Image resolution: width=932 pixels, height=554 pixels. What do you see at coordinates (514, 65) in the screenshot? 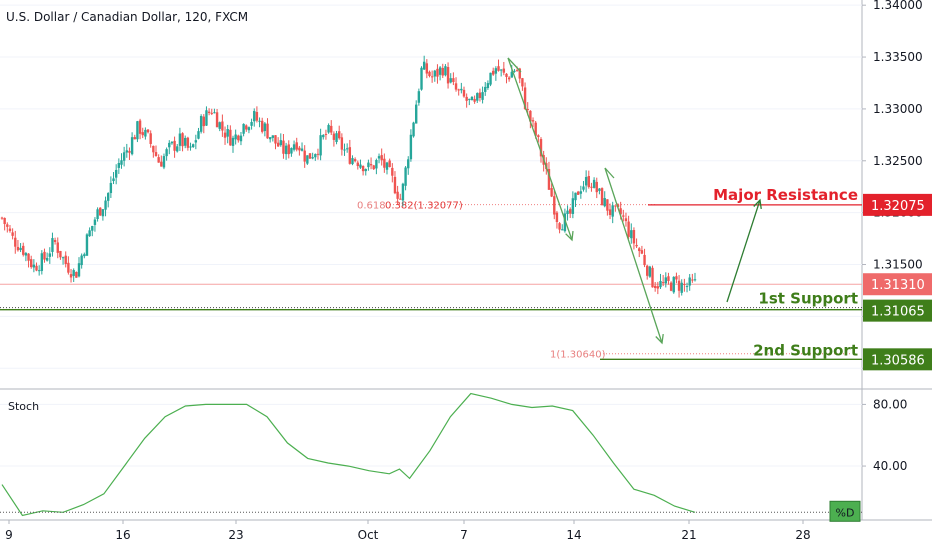
I see `first-leg-segment` at bounding box center [514, 65].